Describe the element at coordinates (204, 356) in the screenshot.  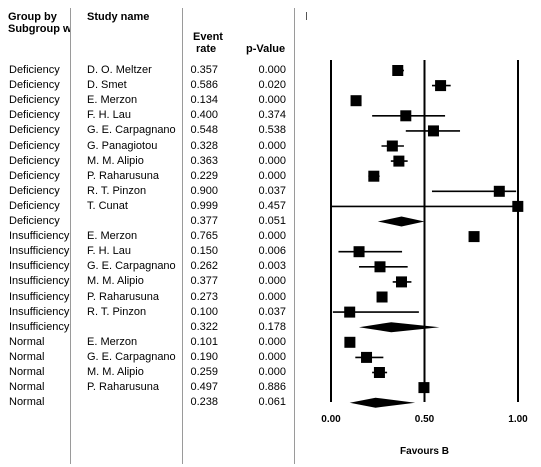
I see `event-rate-cell: 0.190` at that location.